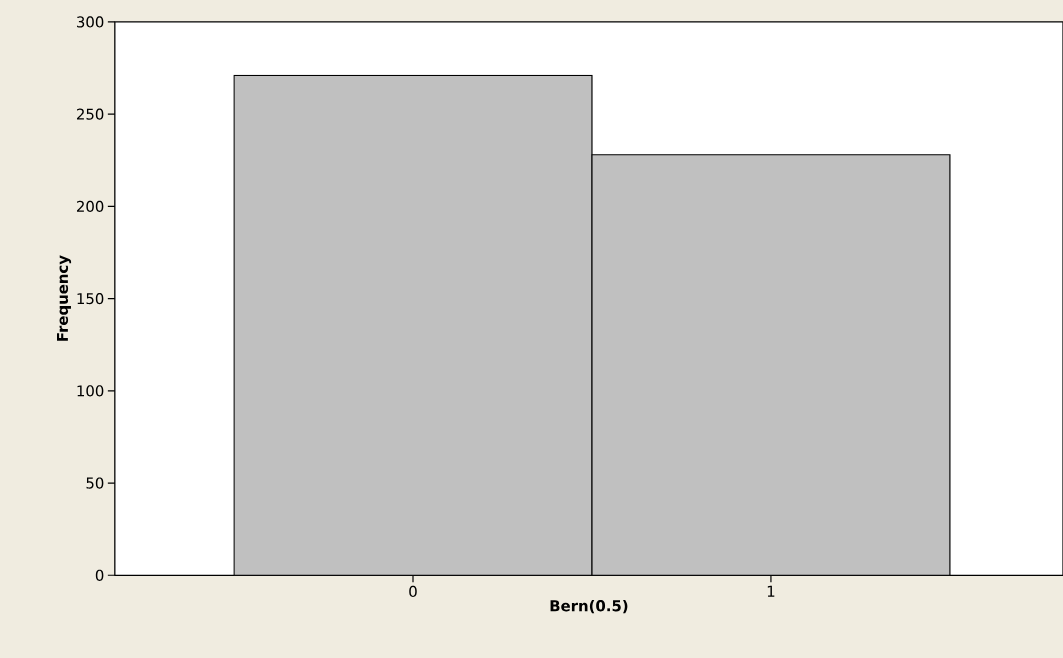 Image resolution: width=1063 pixels, height=658 pixels. I want to click on y-tick-label: 50, so click(95, 483).